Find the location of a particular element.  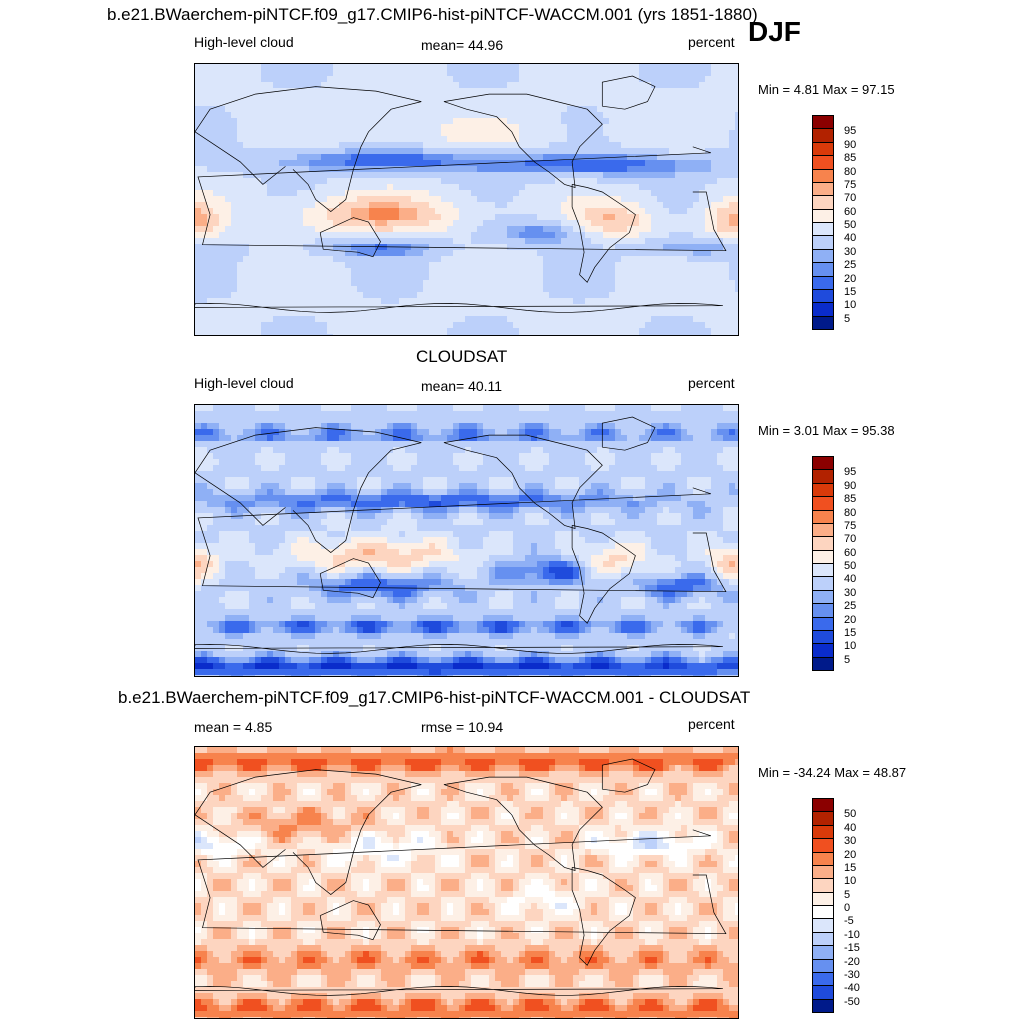

panel2-variable-label: High-level cloud is located at coordinates (244, 383).